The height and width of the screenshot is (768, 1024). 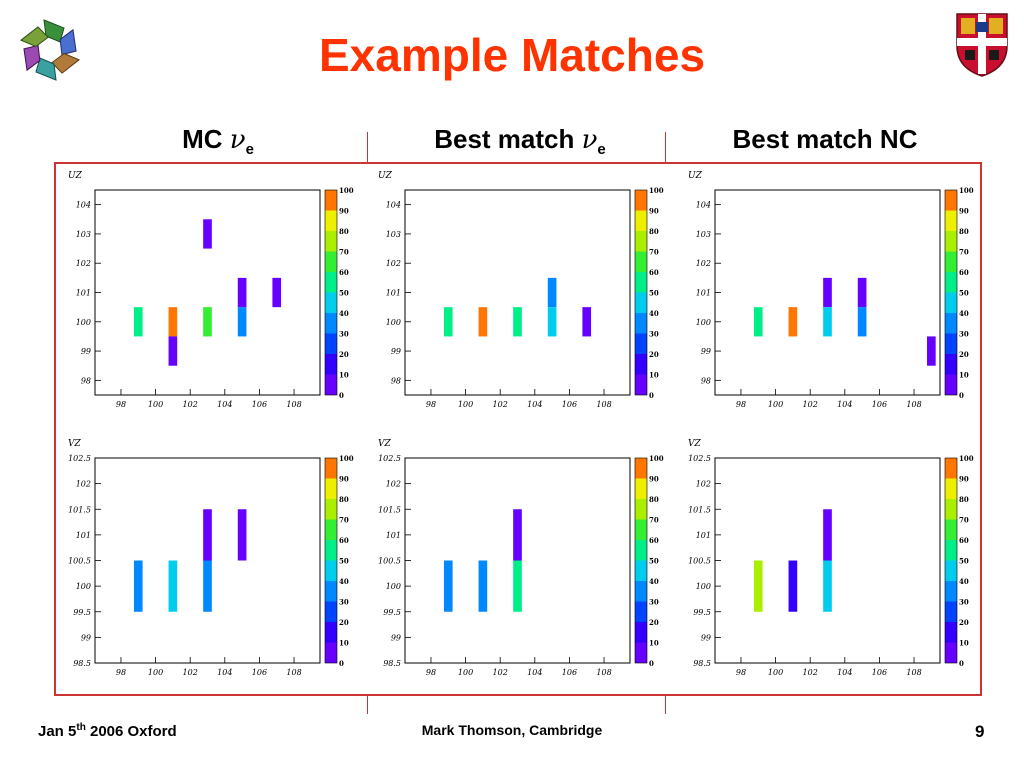 I want to click on x-tick-label: 102, so click(x=190, y=404).